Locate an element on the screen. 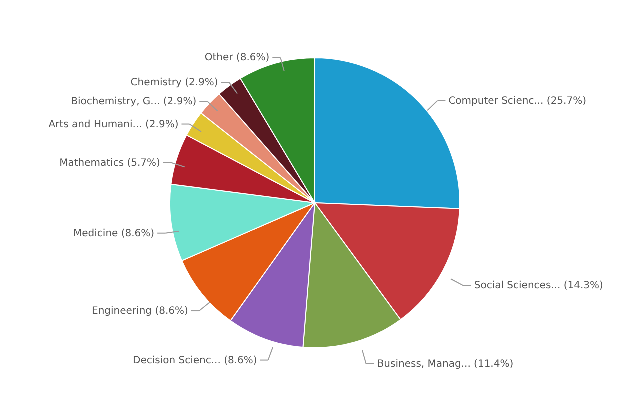 The image size is (630, 406). slice-label: Other (8.6%) is located at coordinates (237, 58).